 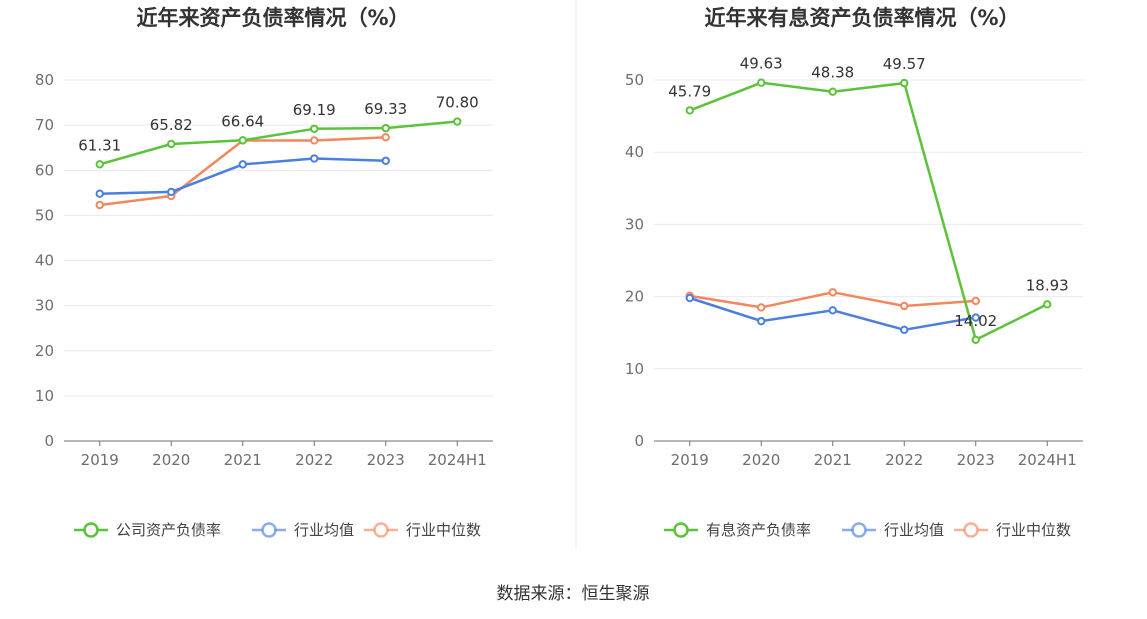 I want to click on legend-label-company: 公司资产负债率, so click(x=168, y=530).